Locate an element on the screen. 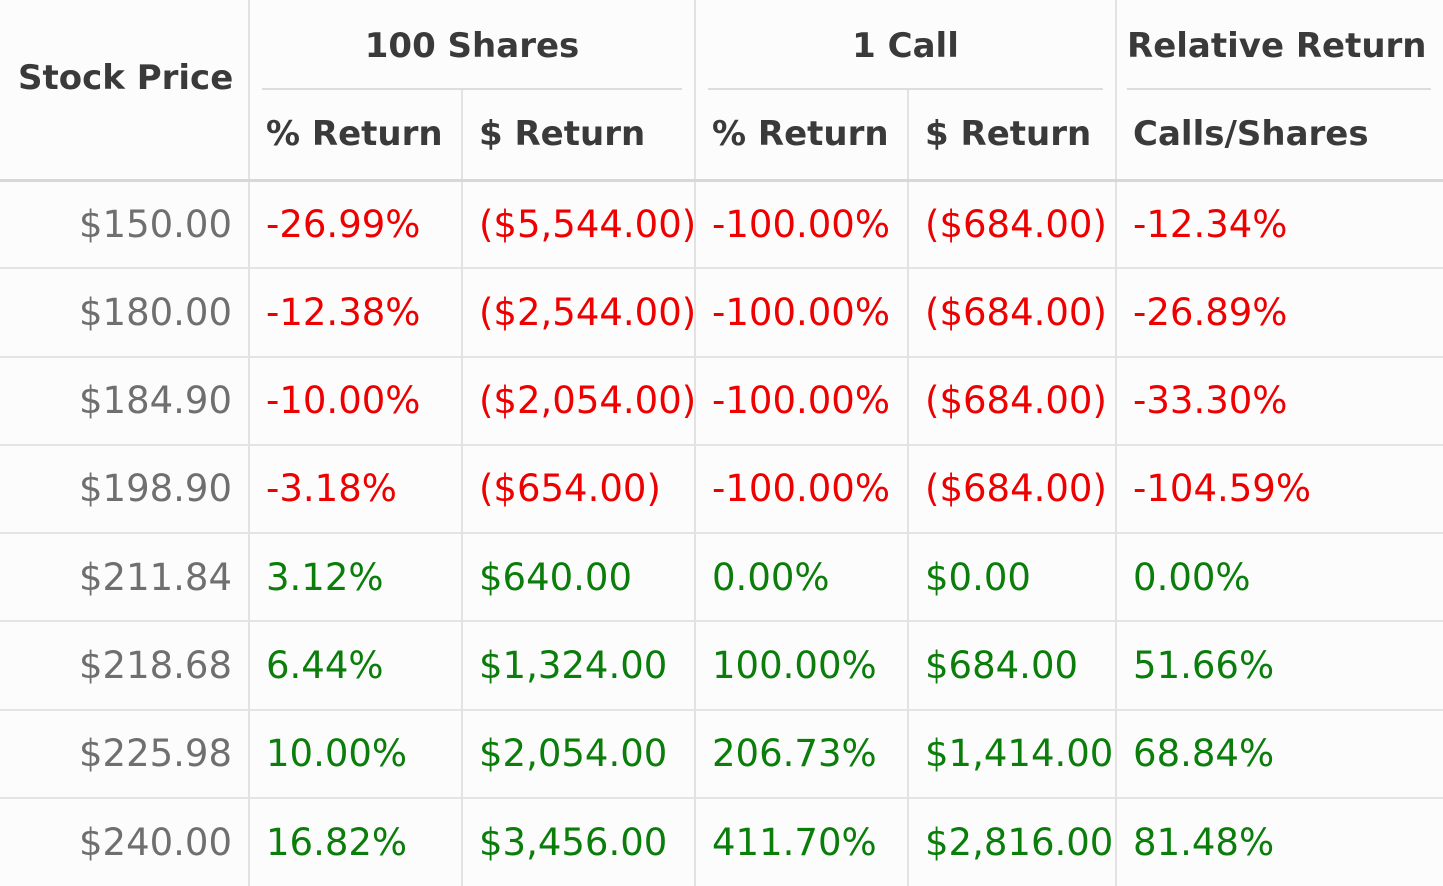  shares-group-label: 100 Shares is located at coordinates (472, 45).